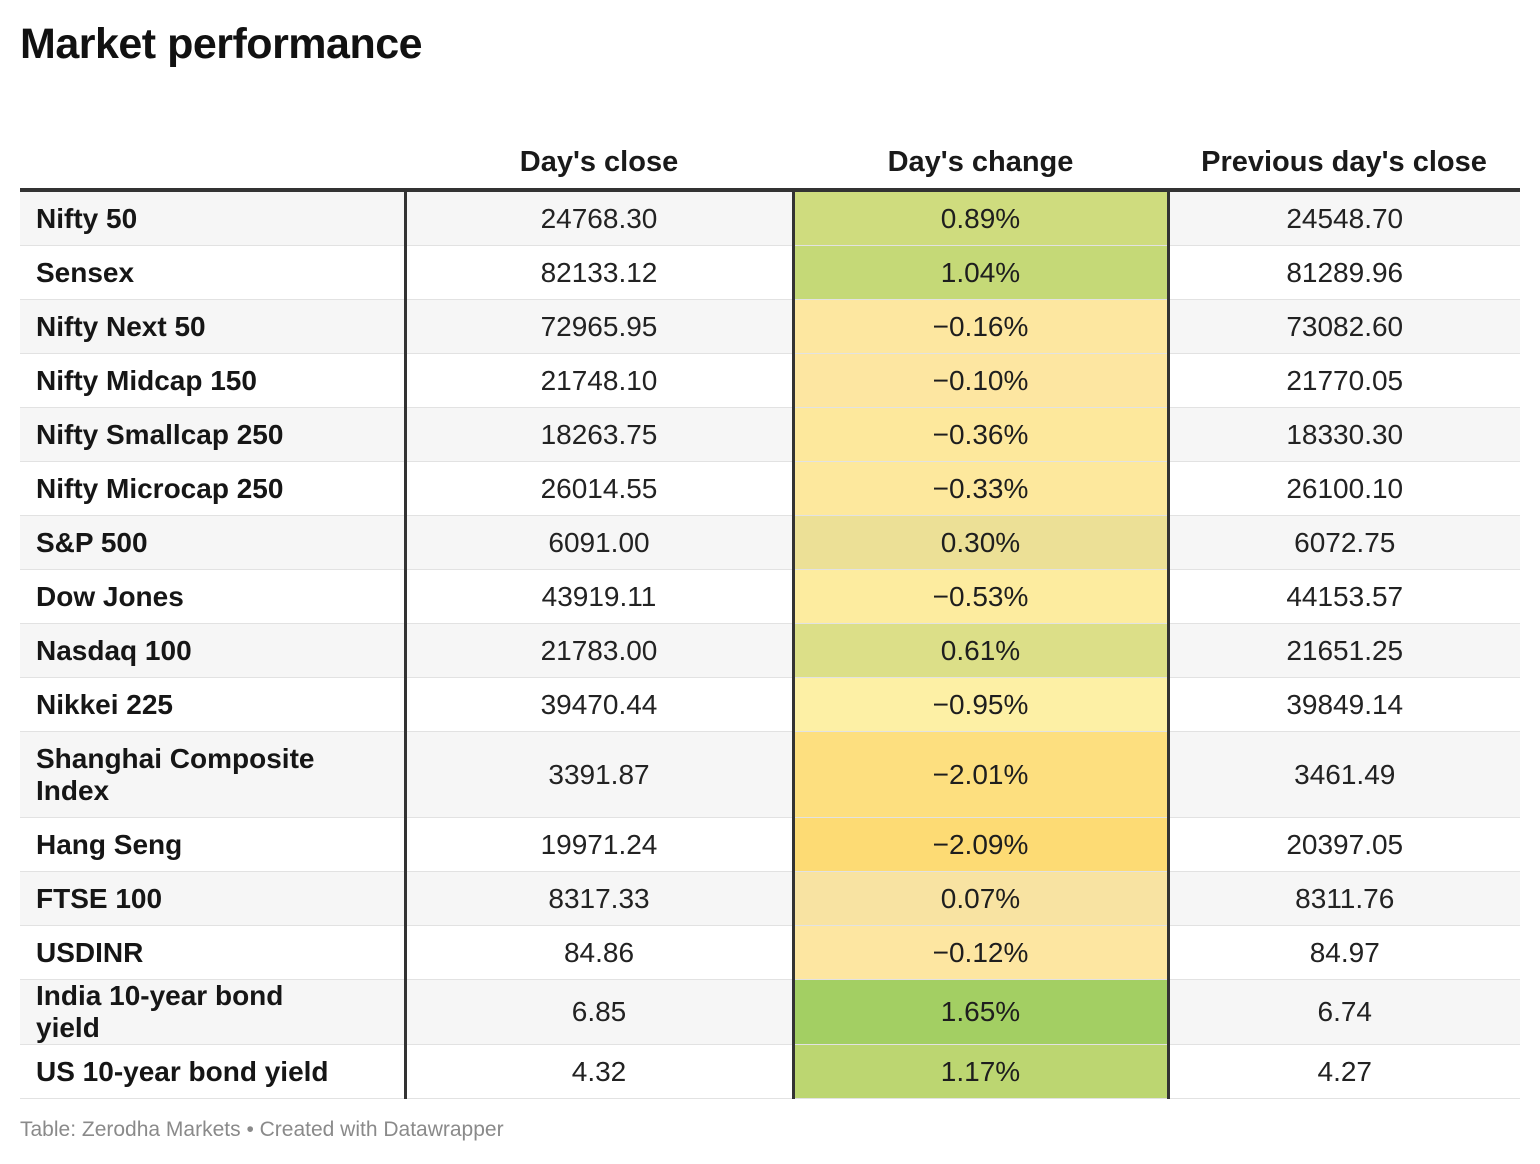 This screenshot has width=1540, height=1164. What do you see at coordinates (980, 650) in the screenshot?
I see `days-change-cell: 0.61%` at bounding box center [980, 650].